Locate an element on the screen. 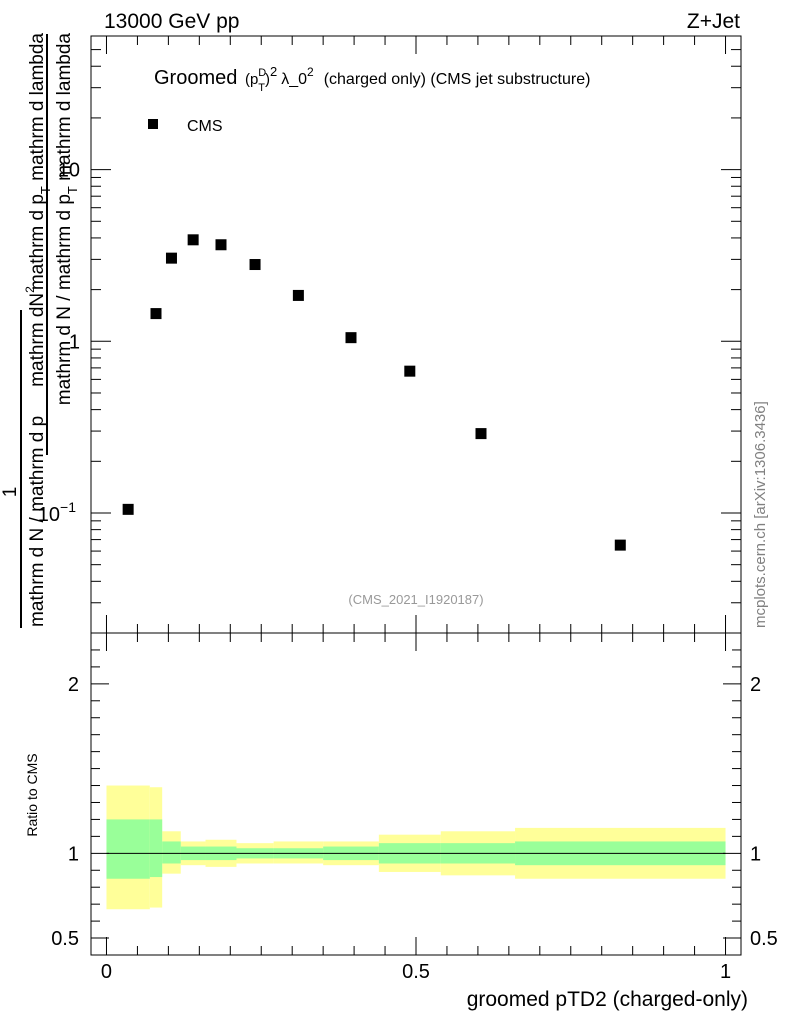 The height and width of the screenshot is (1024, 786). y-label-lower: mathrm d N / mathrm d p is located at coordinates (37, 521).